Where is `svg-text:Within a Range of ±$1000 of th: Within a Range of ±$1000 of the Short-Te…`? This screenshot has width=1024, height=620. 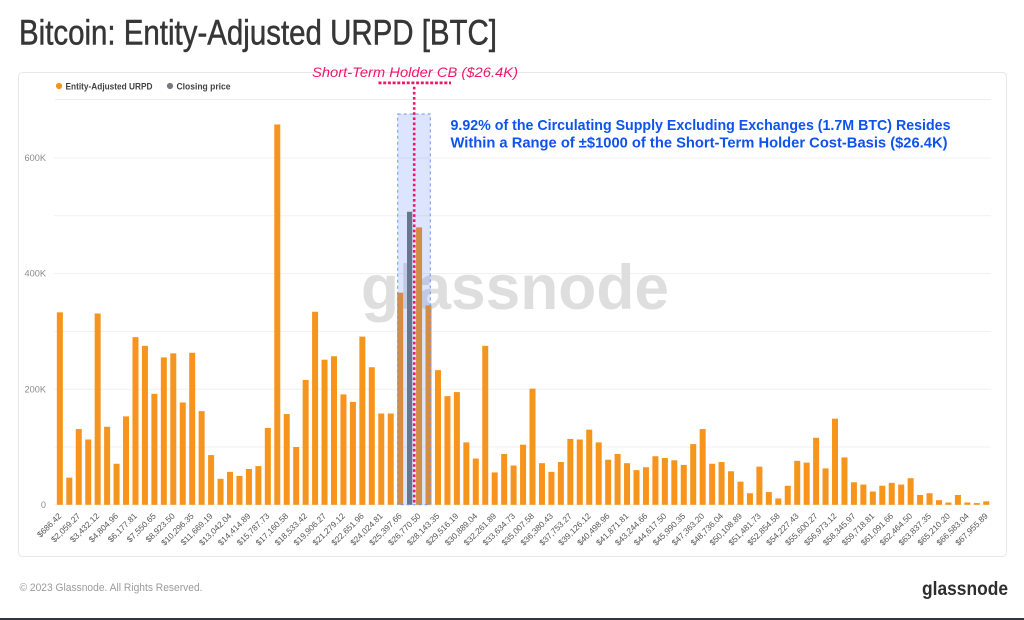 svg-text:Within a Range of ±$1000 of th: Within a Range of ±$1000 of the Short-Te… is located at coordinates (699, 144).